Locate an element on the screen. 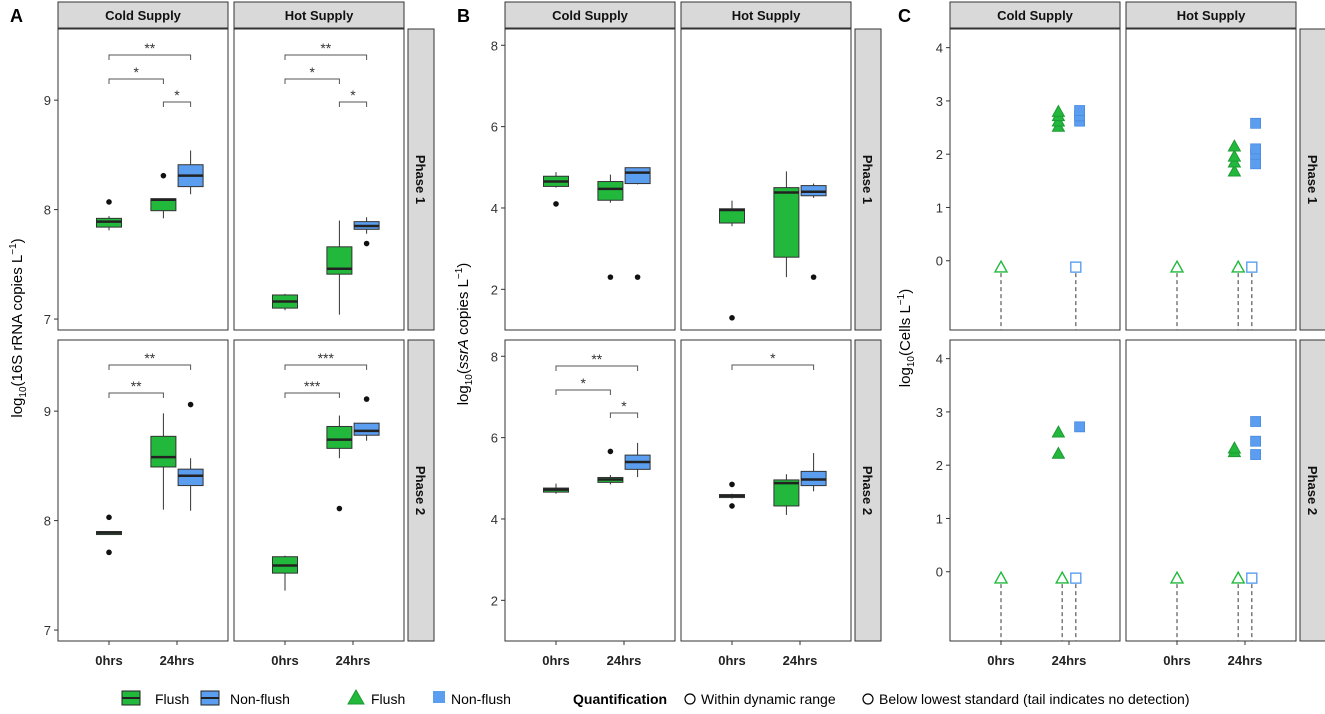 The height and width of the screenshot is (714, 1325). legend-point-flush-label: Flush is located at coordinates (388, 699).